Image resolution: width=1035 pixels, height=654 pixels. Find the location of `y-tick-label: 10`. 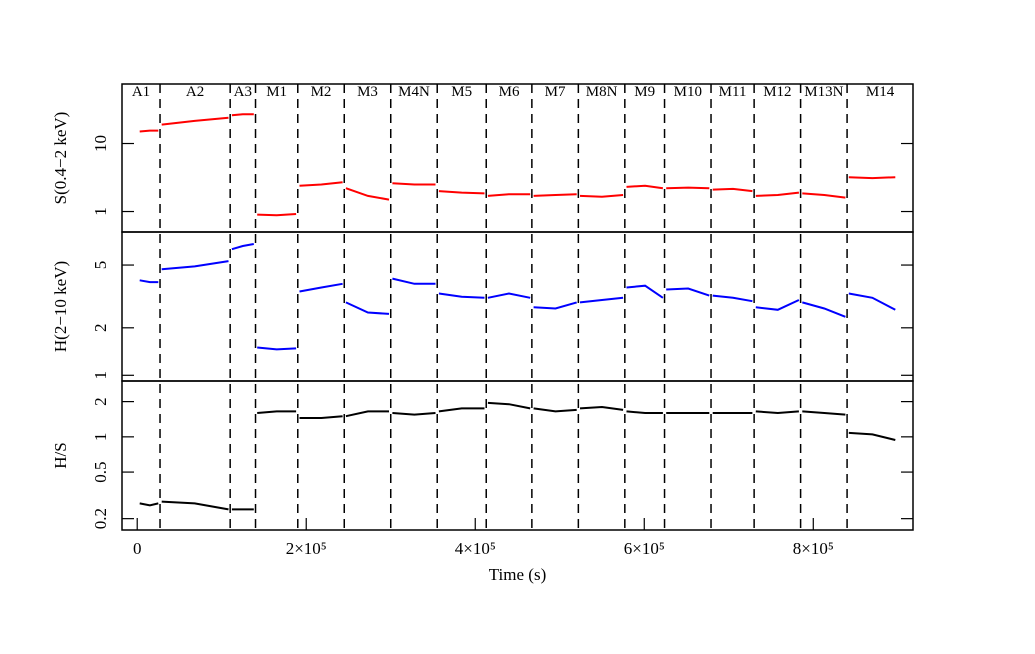

y-tick-label: 10 is located at coordinates (100, 143).